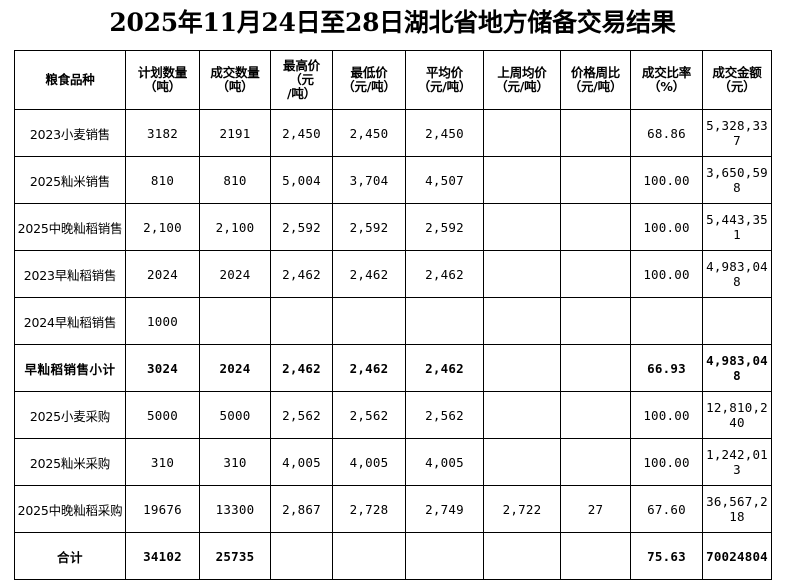  What do you see at coordinates (666, 556) in the screenshot?
I see `cell-deal_rate: 75.63` at bounding box center [666, 556].